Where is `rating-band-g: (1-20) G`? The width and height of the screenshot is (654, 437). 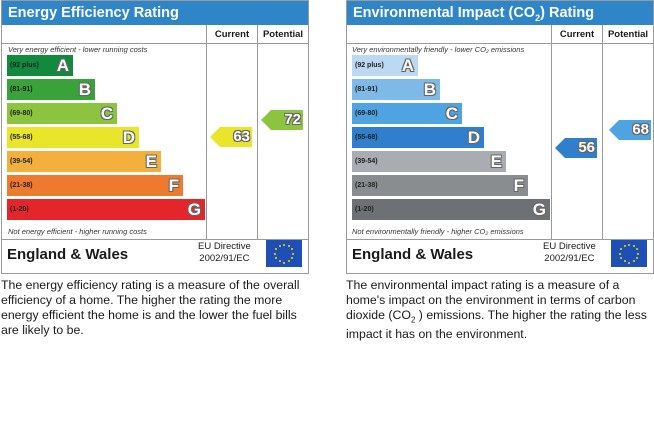 rating-band-g: (1-20) G is located at coordinates (106, 209).